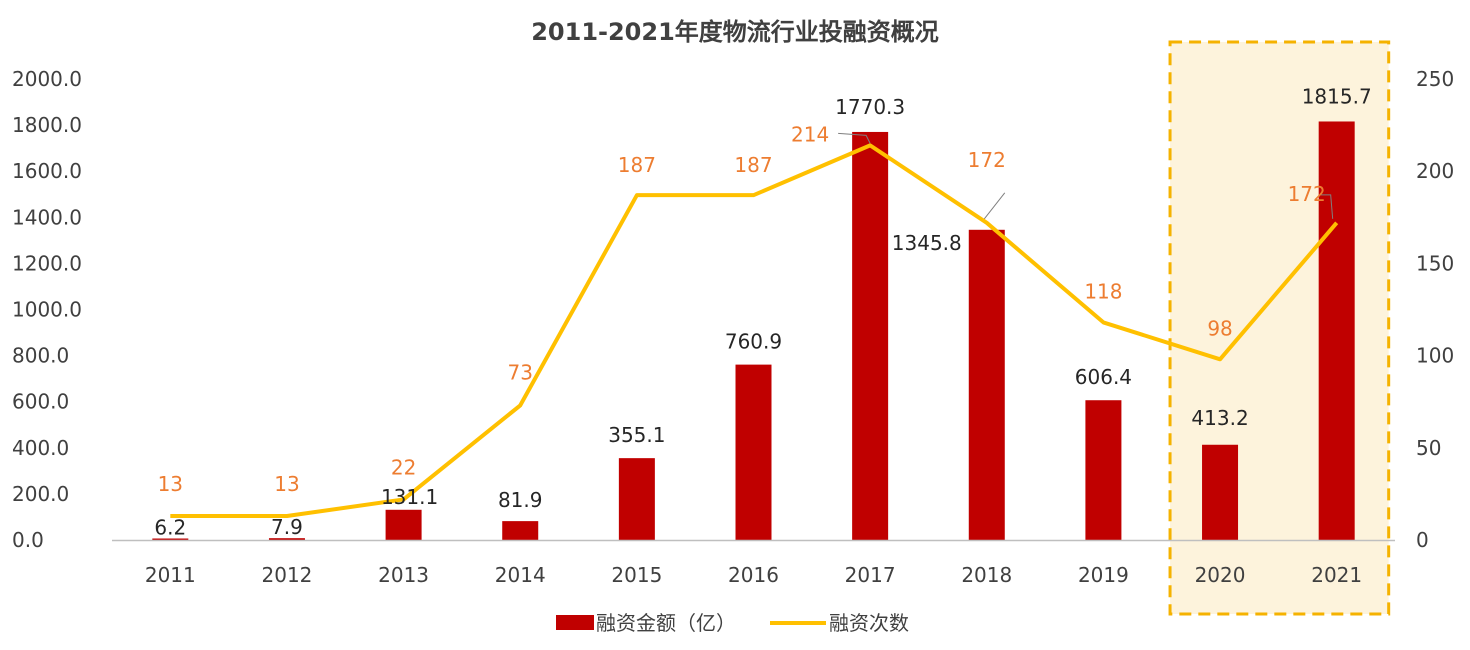 Image resolution: width=1470 pixels, height=650 pixels. Describe the element at coordinates (666, 623) in the screenshot. I see `legend-label-amount: 融资金额（亿）` at that location.